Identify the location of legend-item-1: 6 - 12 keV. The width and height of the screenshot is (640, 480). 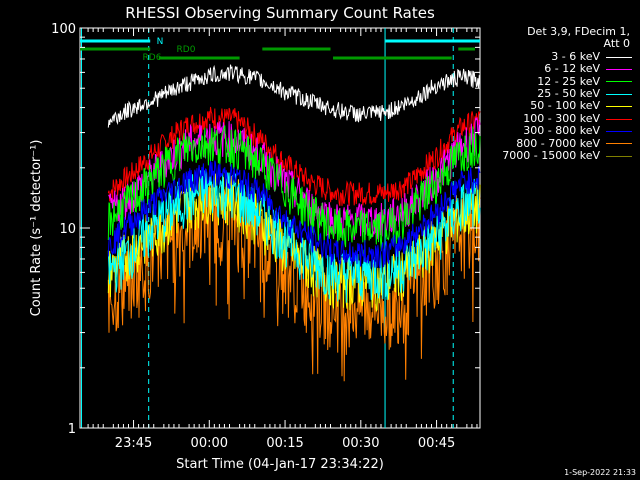
(553, 69).